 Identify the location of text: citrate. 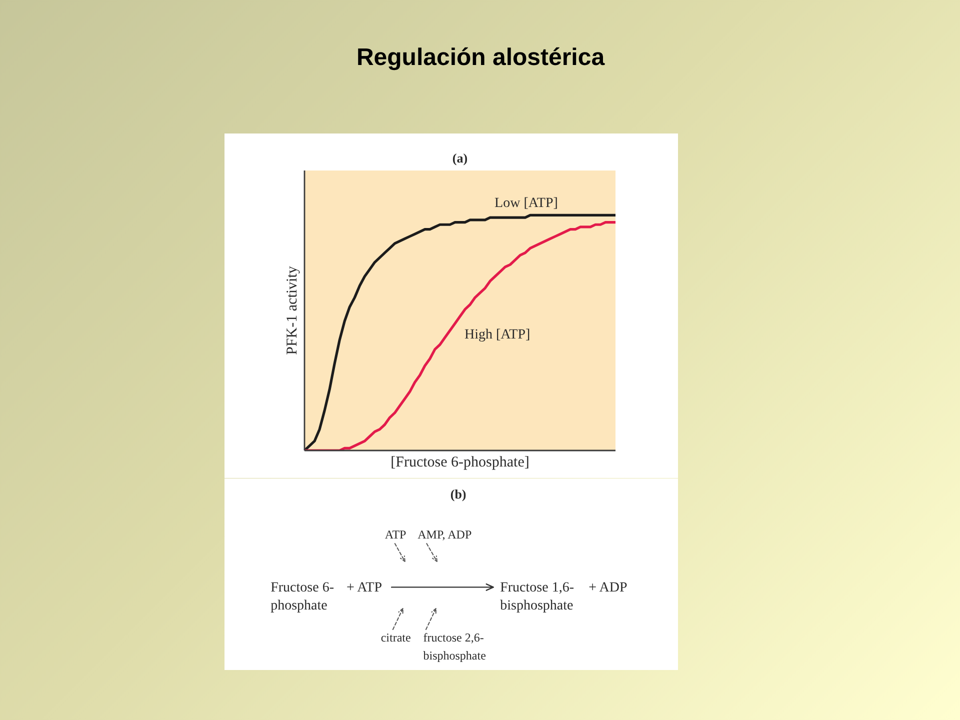
(395, 637).